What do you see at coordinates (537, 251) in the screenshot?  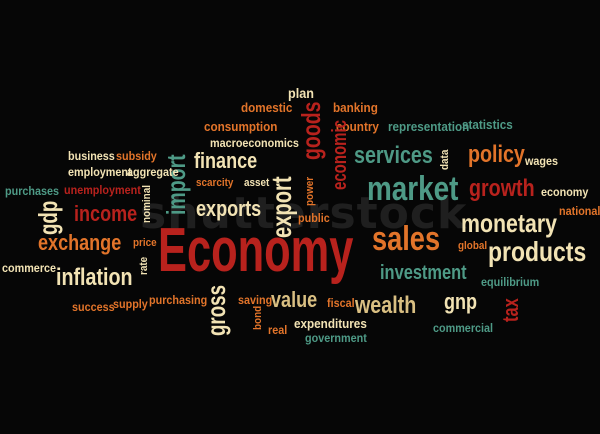 I see `word-products: products` at bounding box center [537, 251].